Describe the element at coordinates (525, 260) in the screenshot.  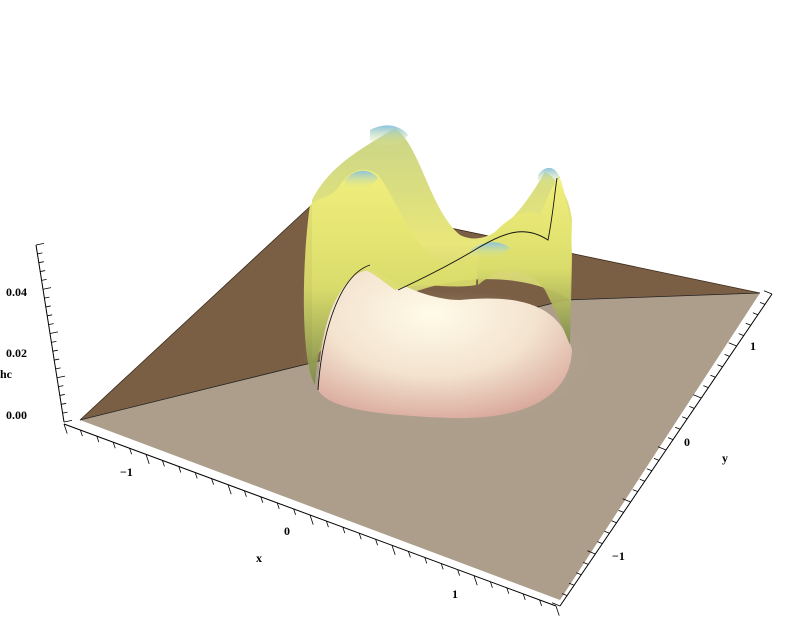
I see `rim-front-right` at that location.